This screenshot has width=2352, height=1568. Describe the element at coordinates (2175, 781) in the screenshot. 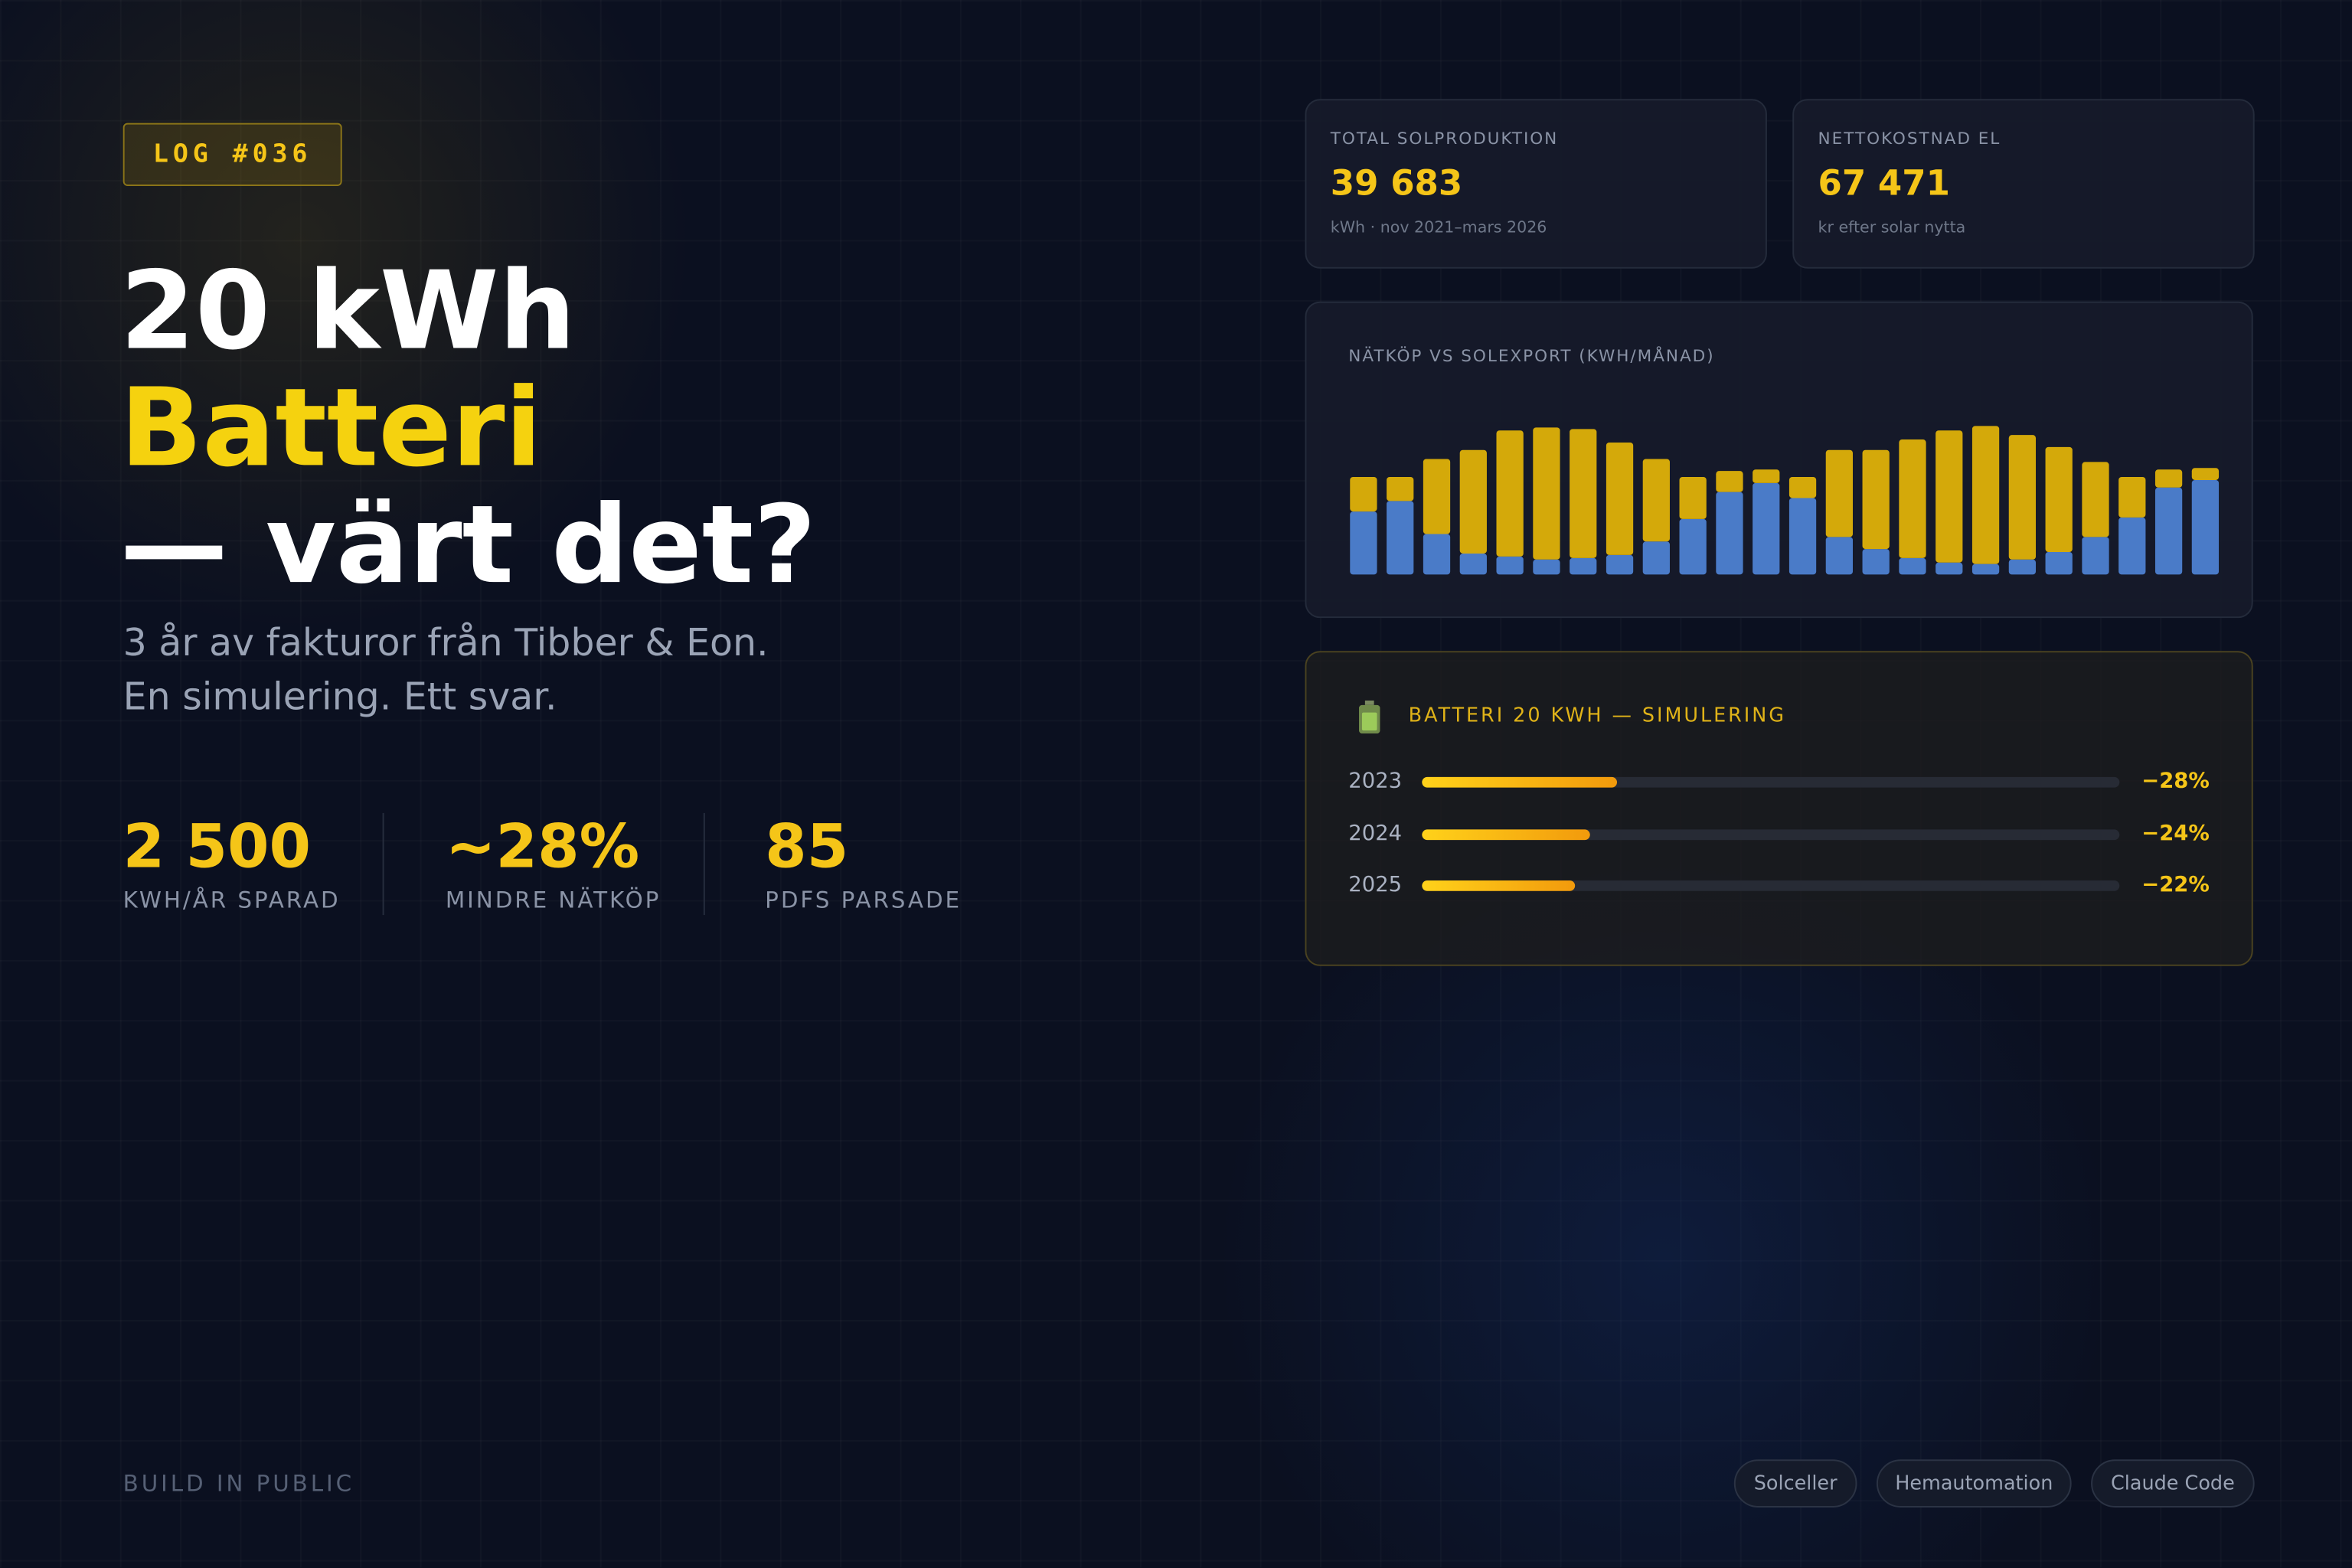

I see `value-label: −28%` at that location.